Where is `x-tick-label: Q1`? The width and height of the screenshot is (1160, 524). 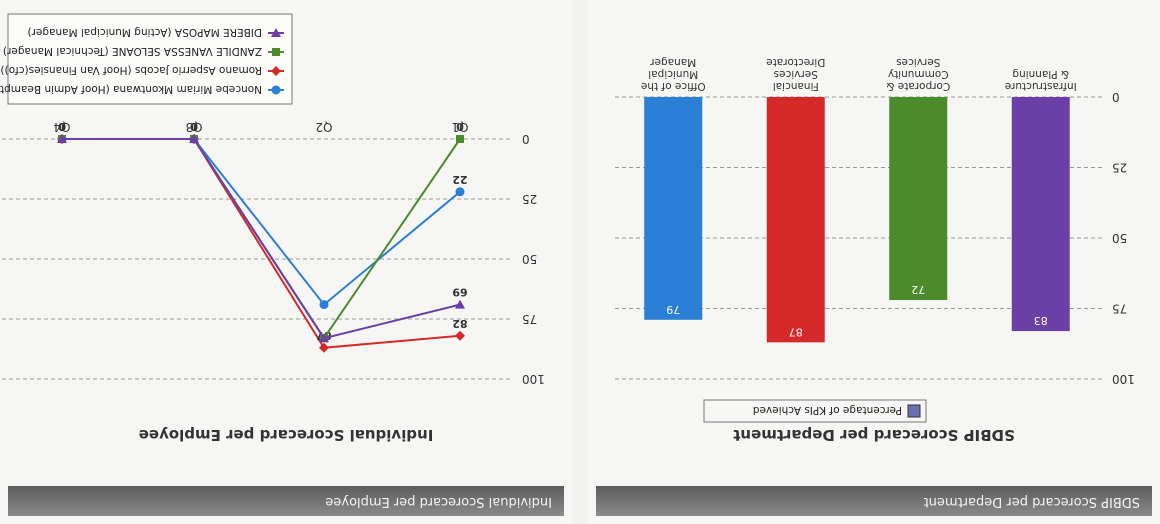
x-tick-label: Q1 is located at coordinates (459, 127).